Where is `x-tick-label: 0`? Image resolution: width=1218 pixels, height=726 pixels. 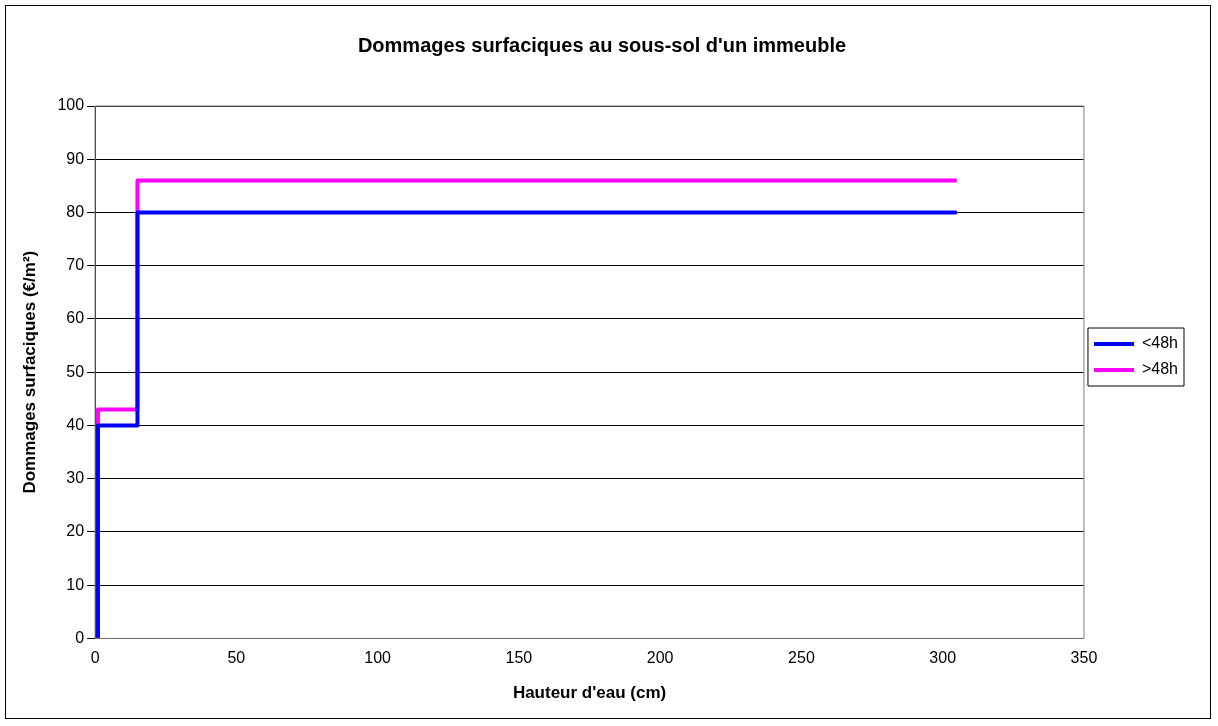 x-tick-label: 0 is located at coordinates (95, 658).